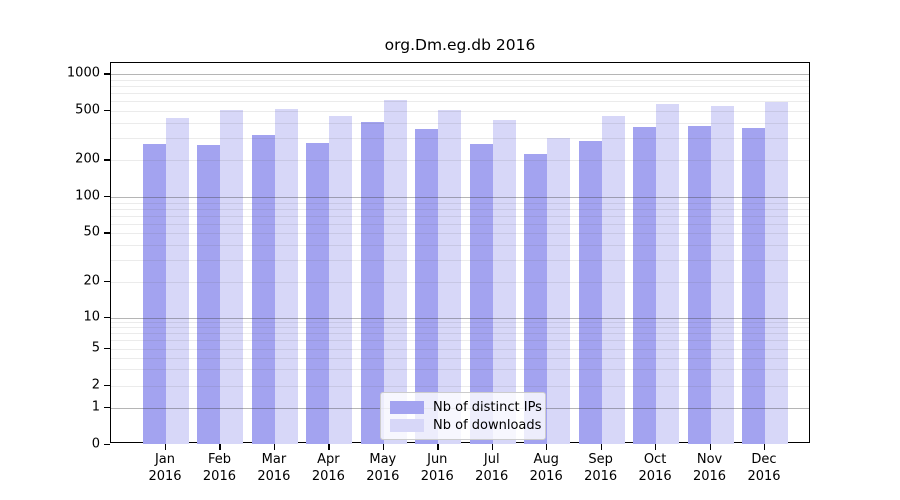  I want to click on bar-distinct-ips-oct, so click(645, 286).